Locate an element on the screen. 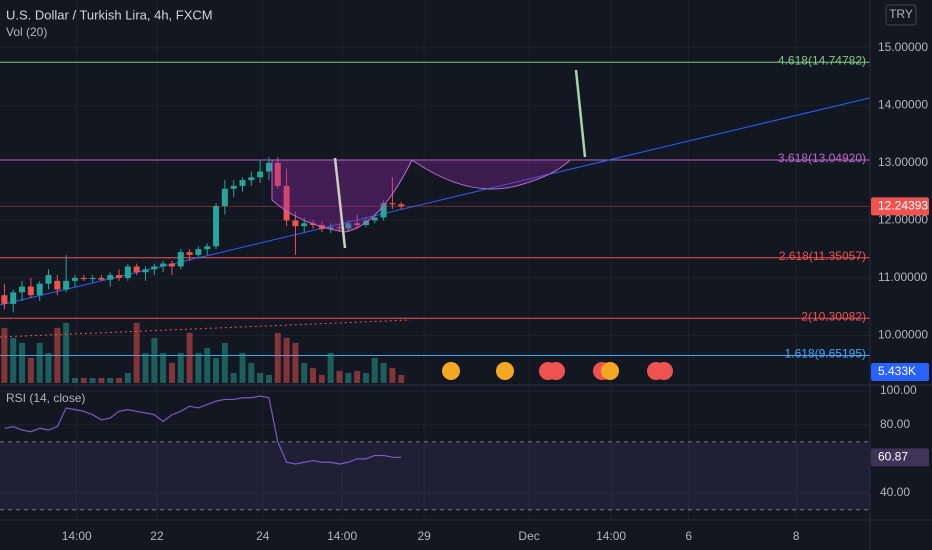 Image resolution: width=932 pixels, height=550 pixels. y-tick-label: 100.00 is located at coordinates (898, 390).